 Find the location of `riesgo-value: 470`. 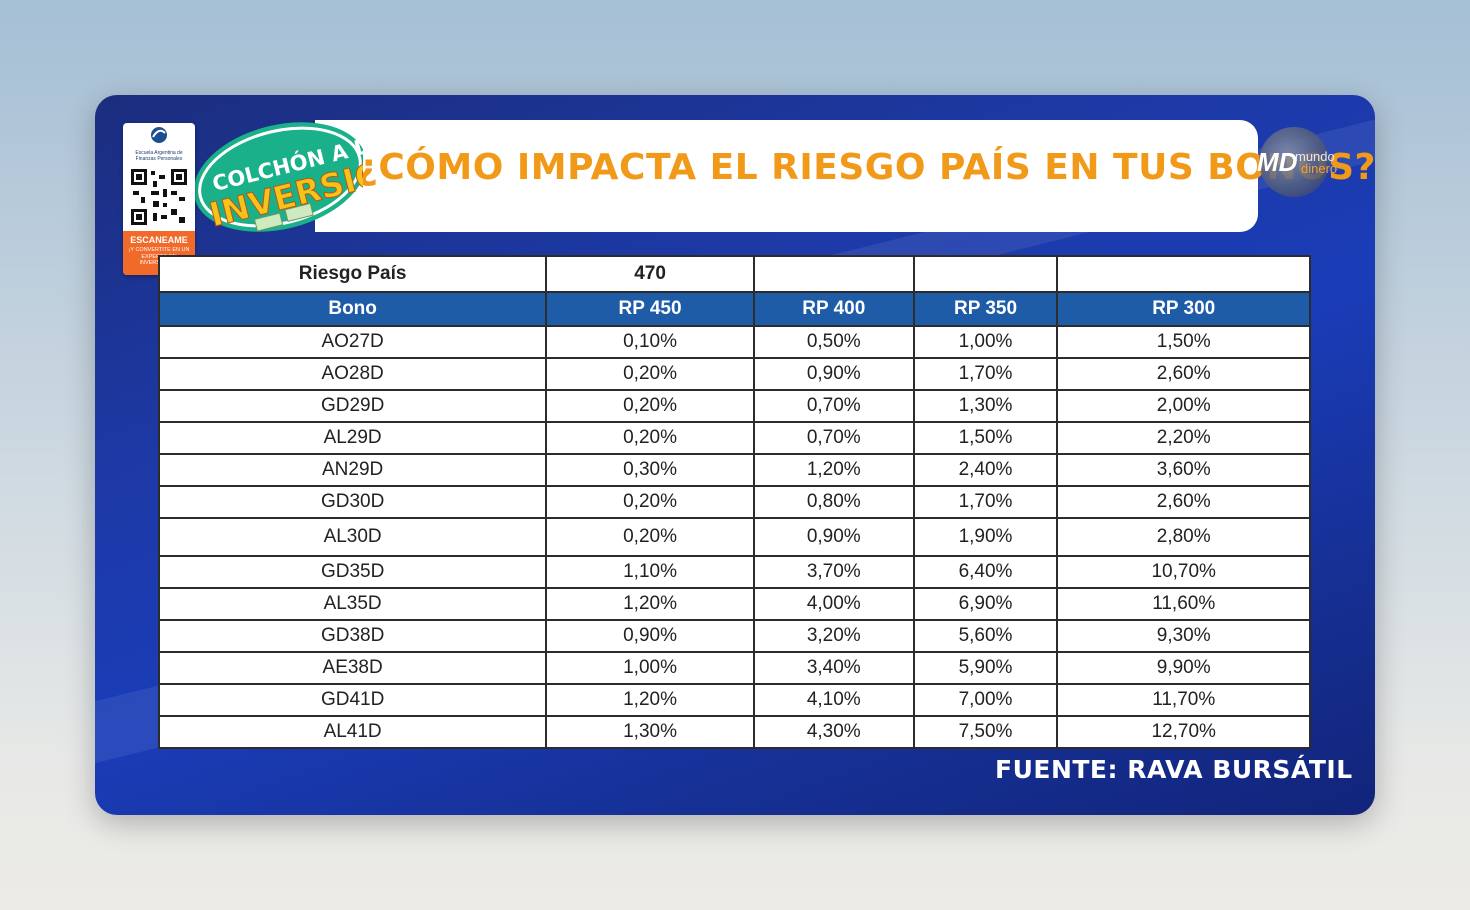

riesgo-value: 470 is located at coordinates (650, 274).